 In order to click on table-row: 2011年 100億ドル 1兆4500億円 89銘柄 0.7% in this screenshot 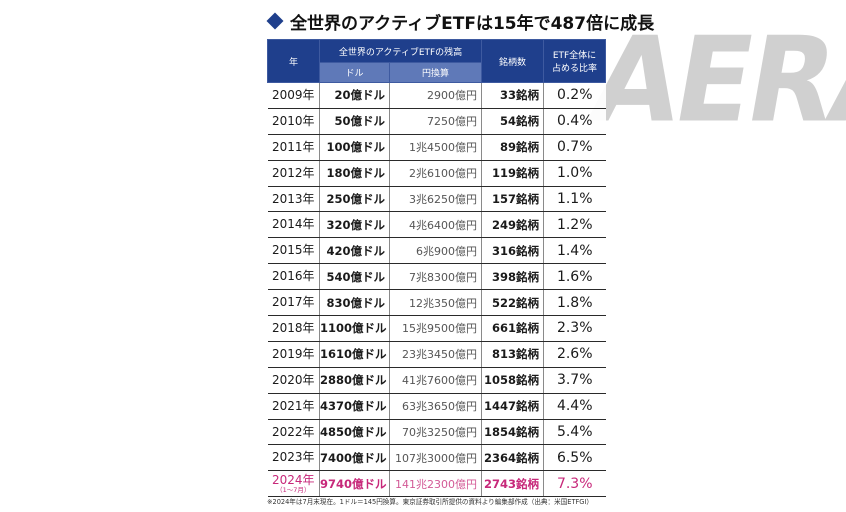, I will do `click(436, 147)`.